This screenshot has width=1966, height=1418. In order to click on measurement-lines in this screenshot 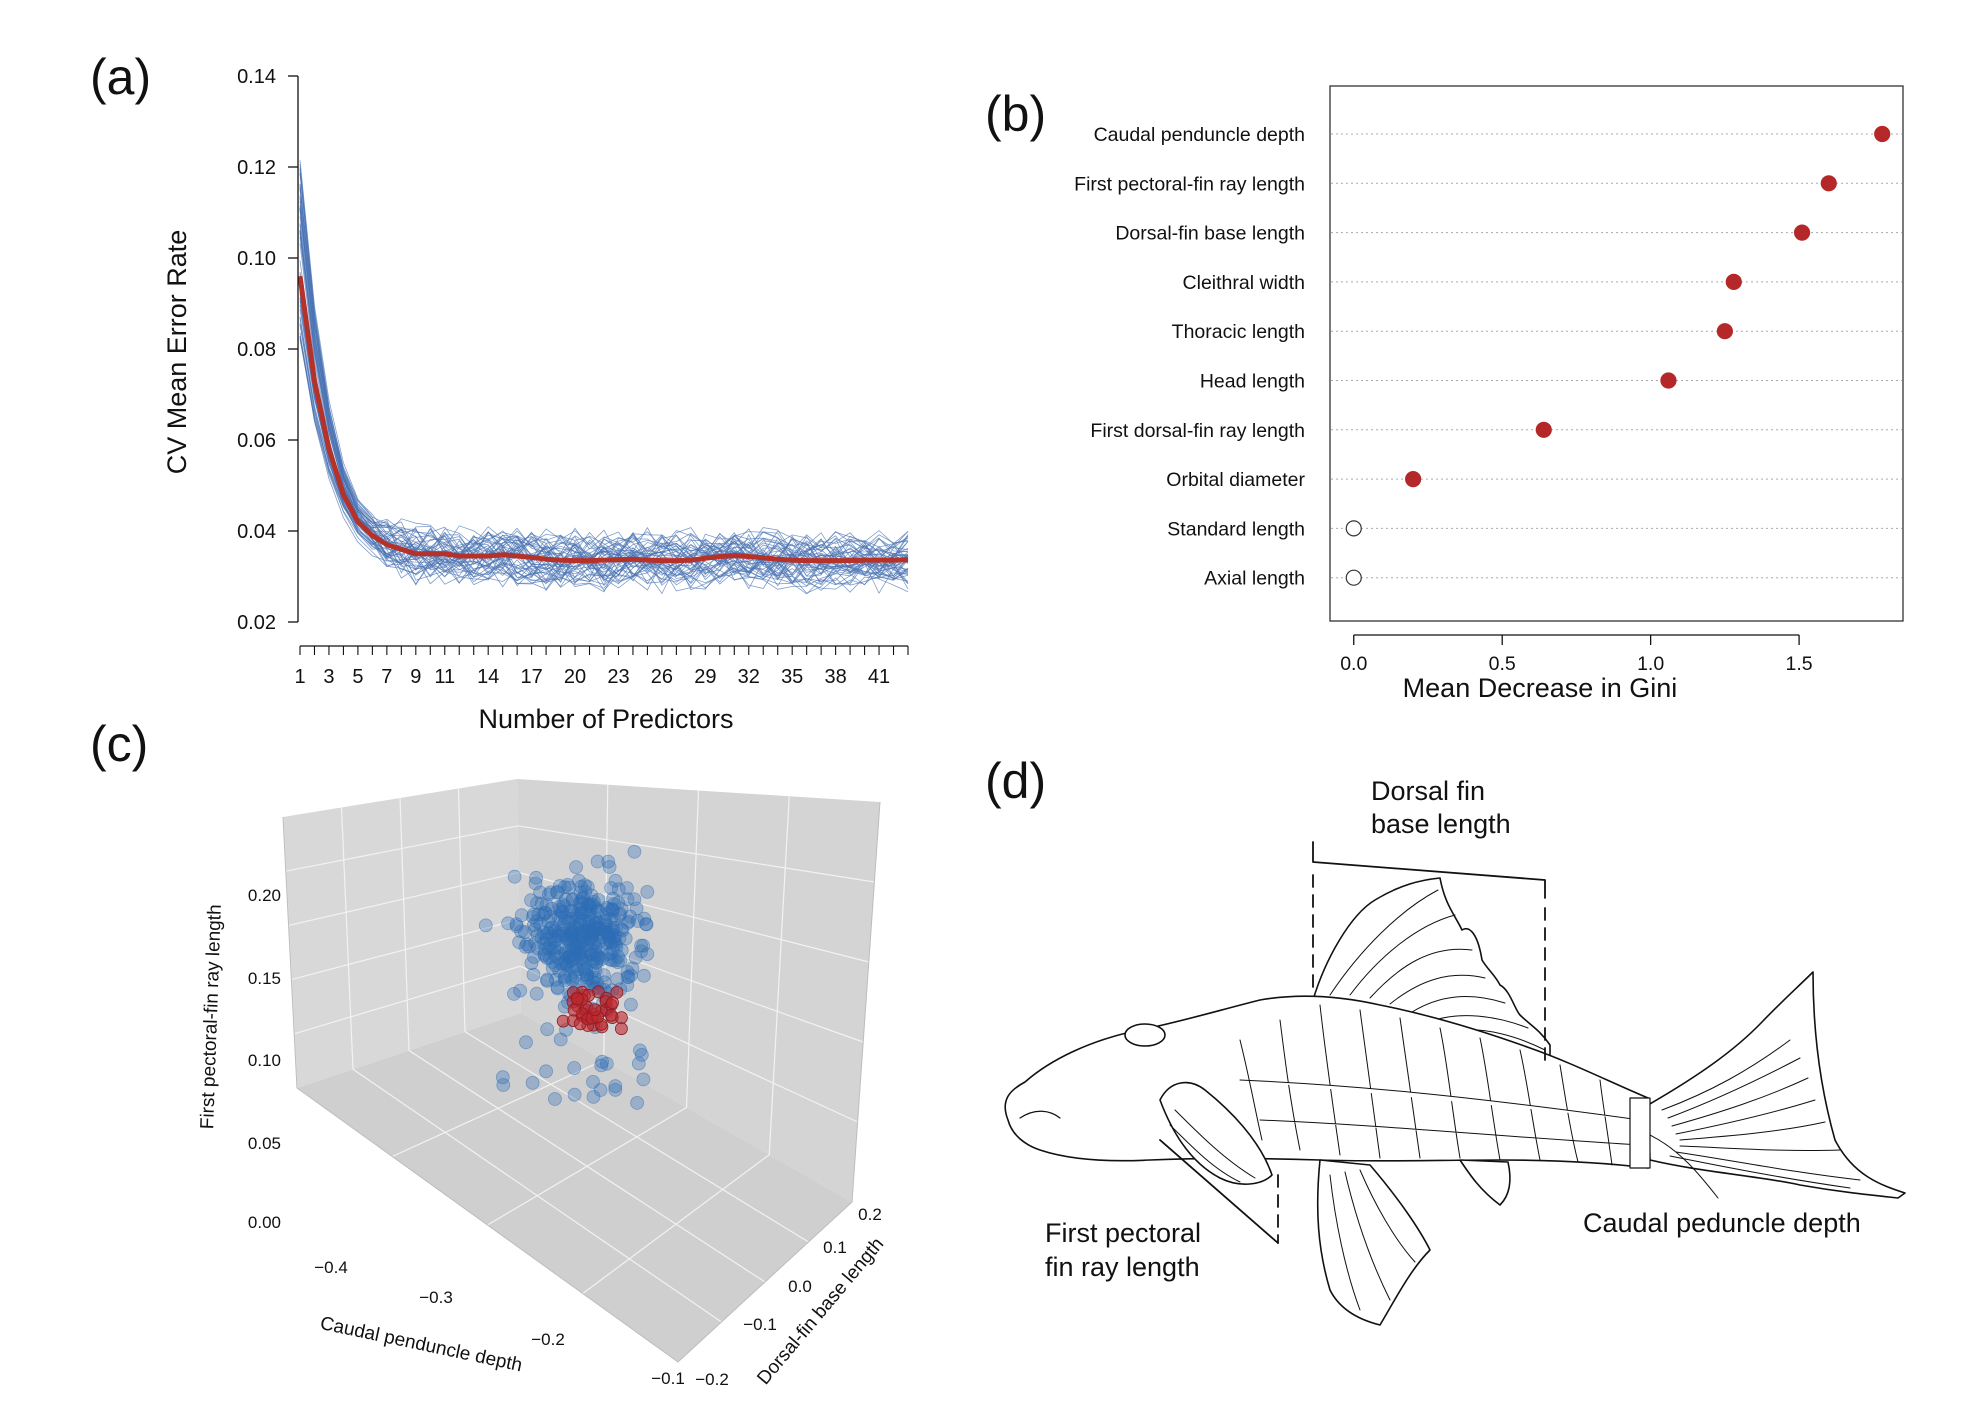, I will do `click(1439, 1042)`.